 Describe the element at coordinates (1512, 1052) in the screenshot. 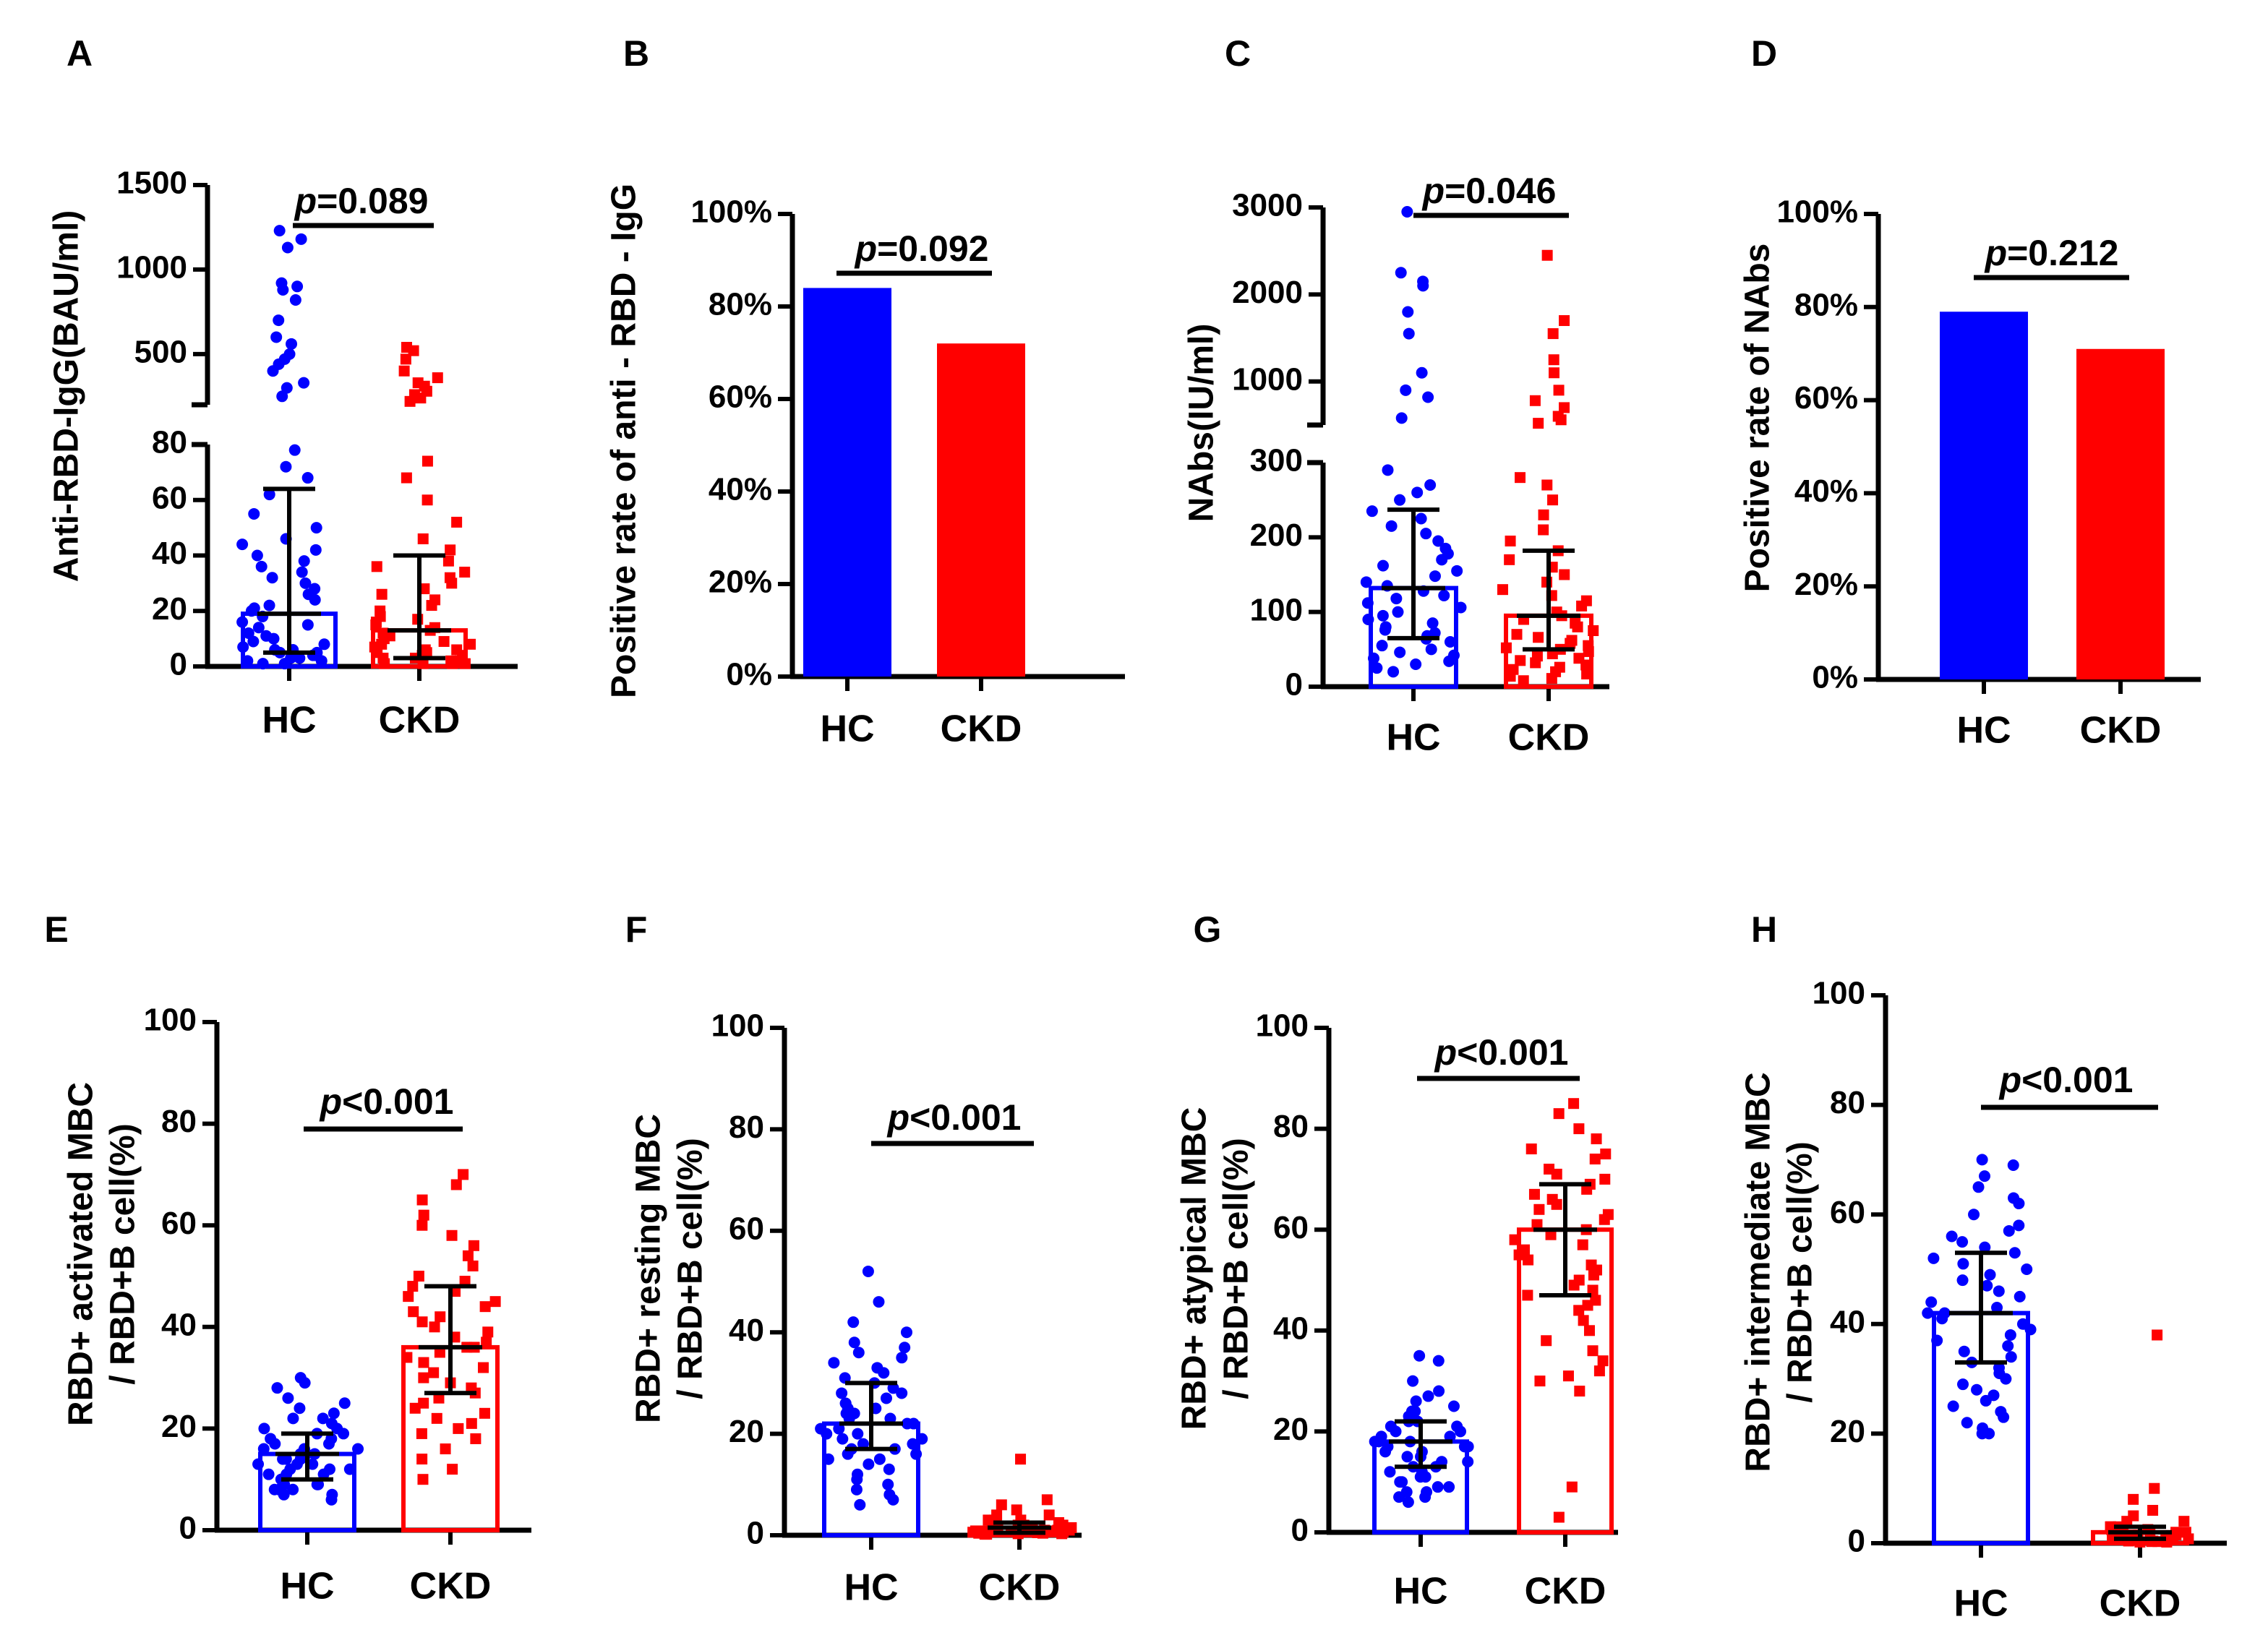

I see `panel-g-p-value-text: <0.001` at that location.